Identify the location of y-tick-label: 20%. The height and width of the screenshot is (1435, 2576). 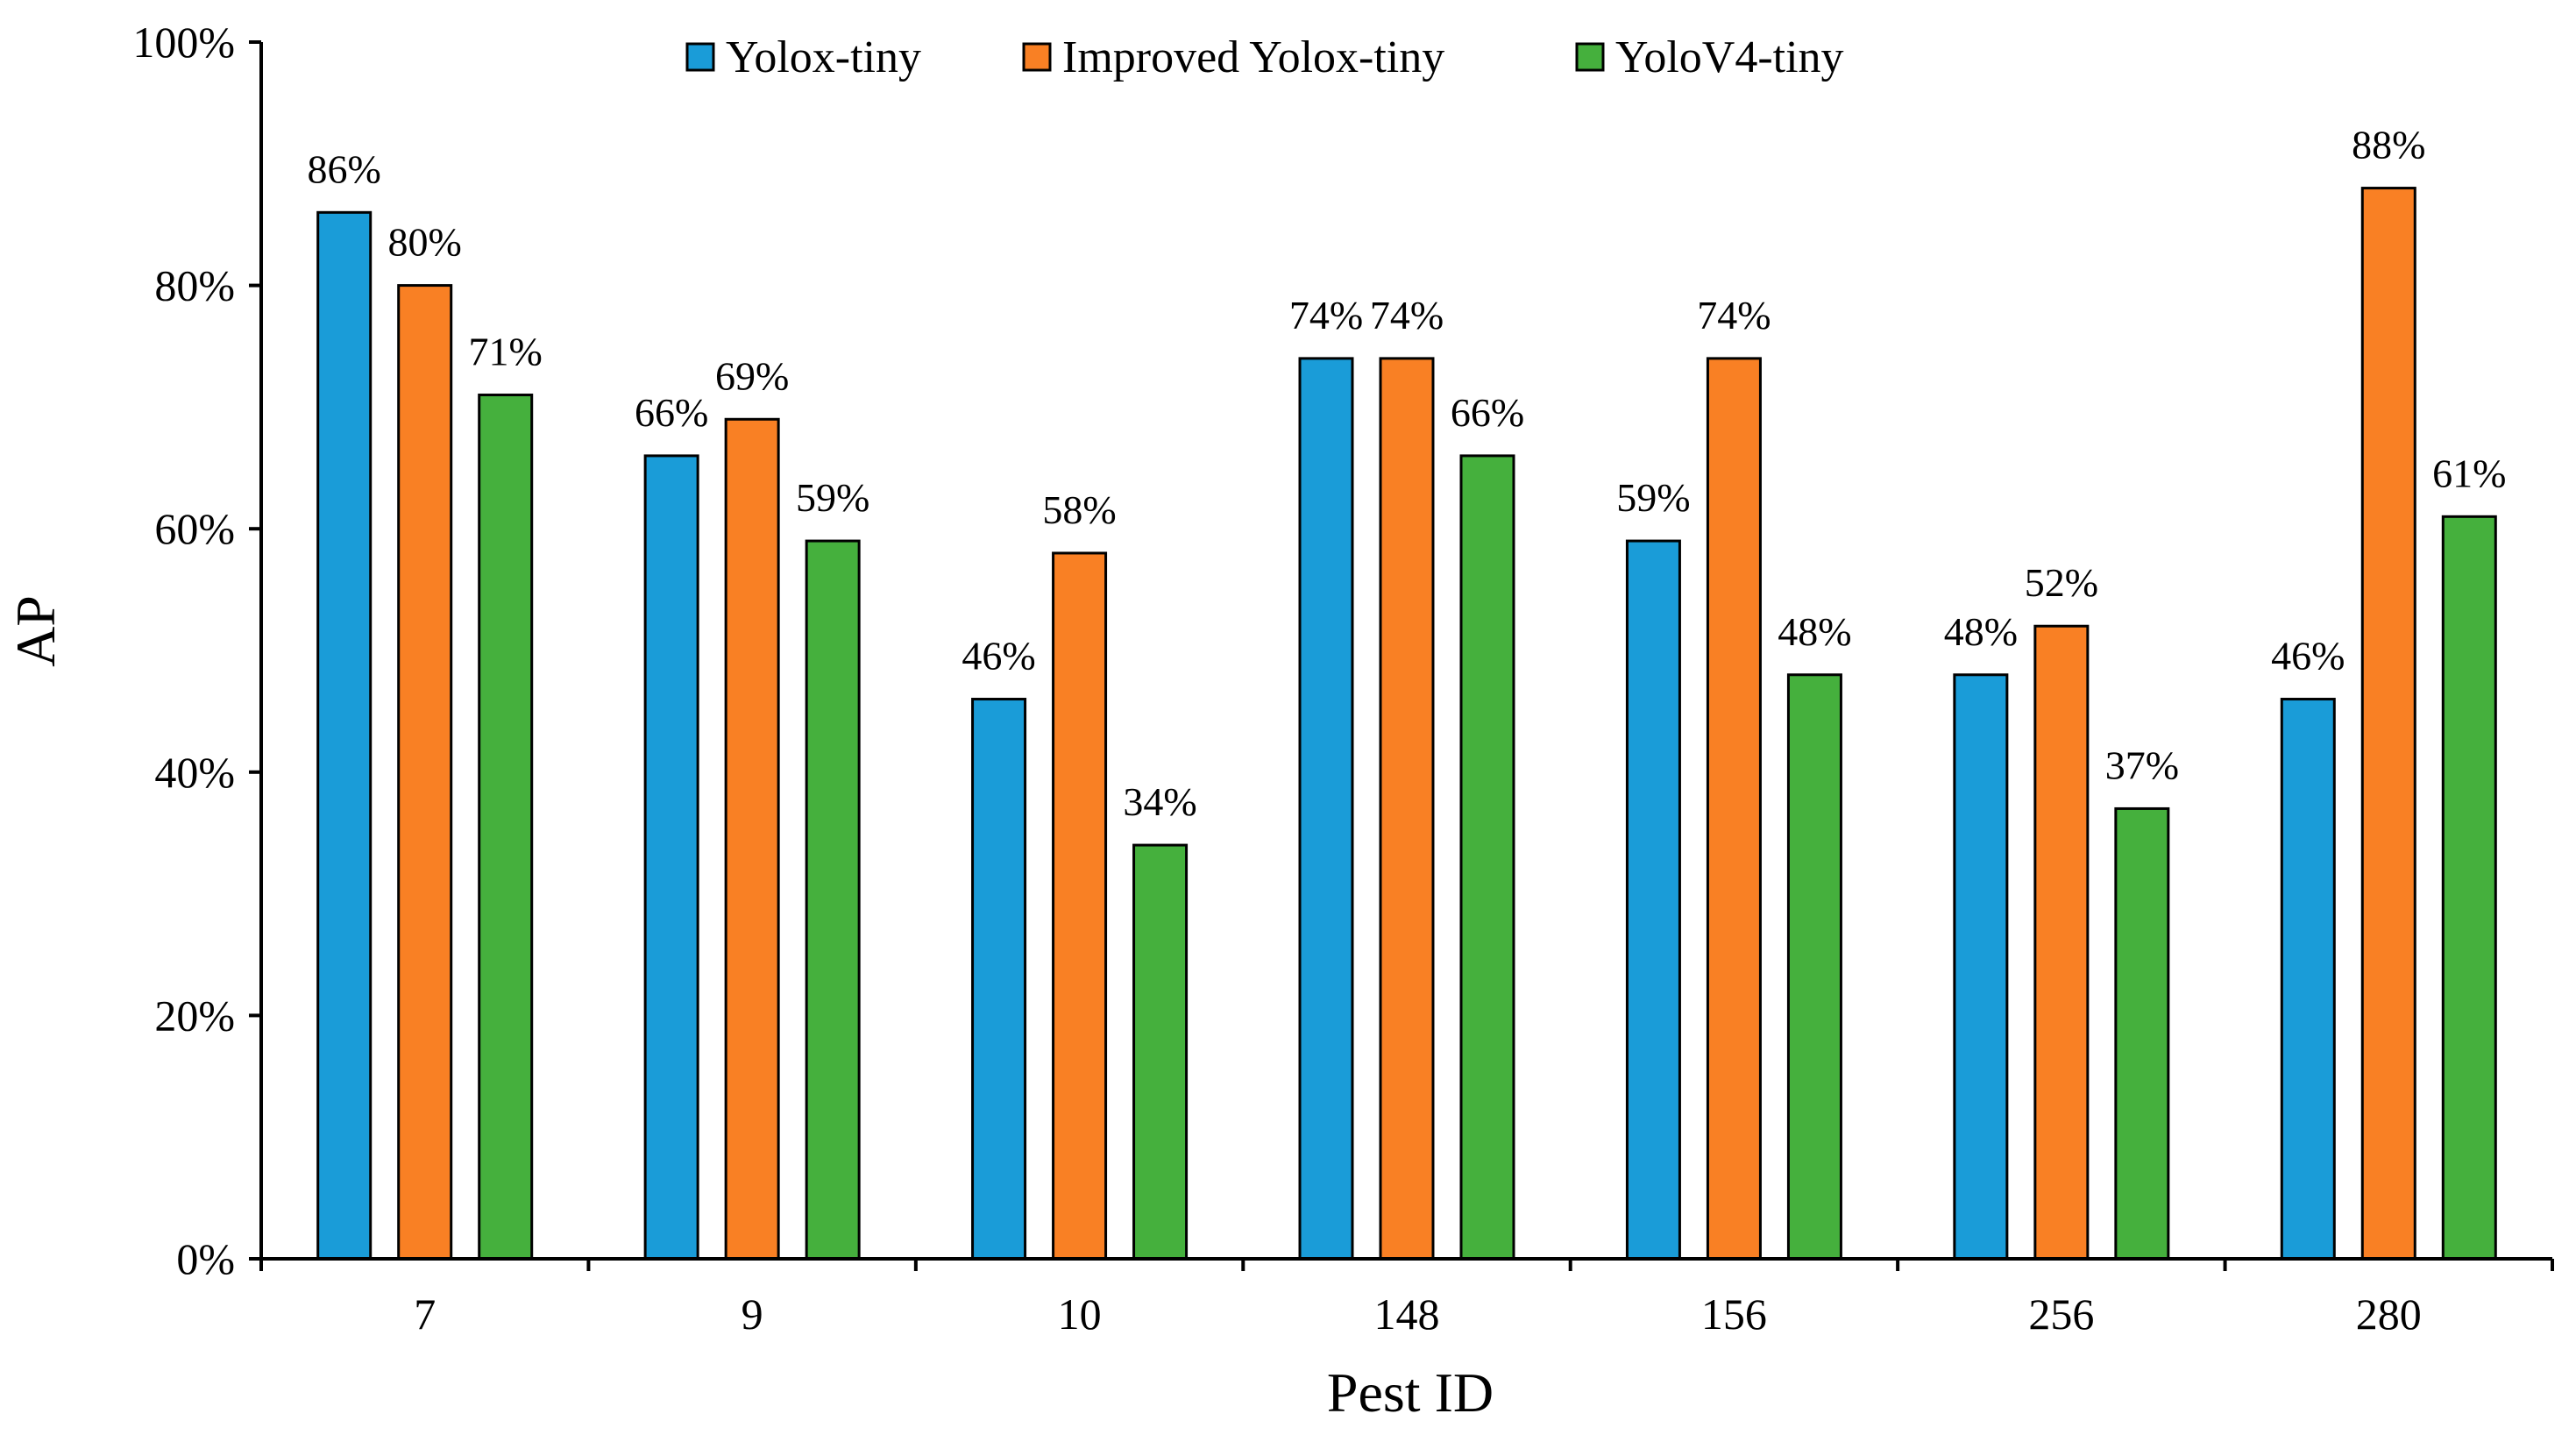
(194, 1015).